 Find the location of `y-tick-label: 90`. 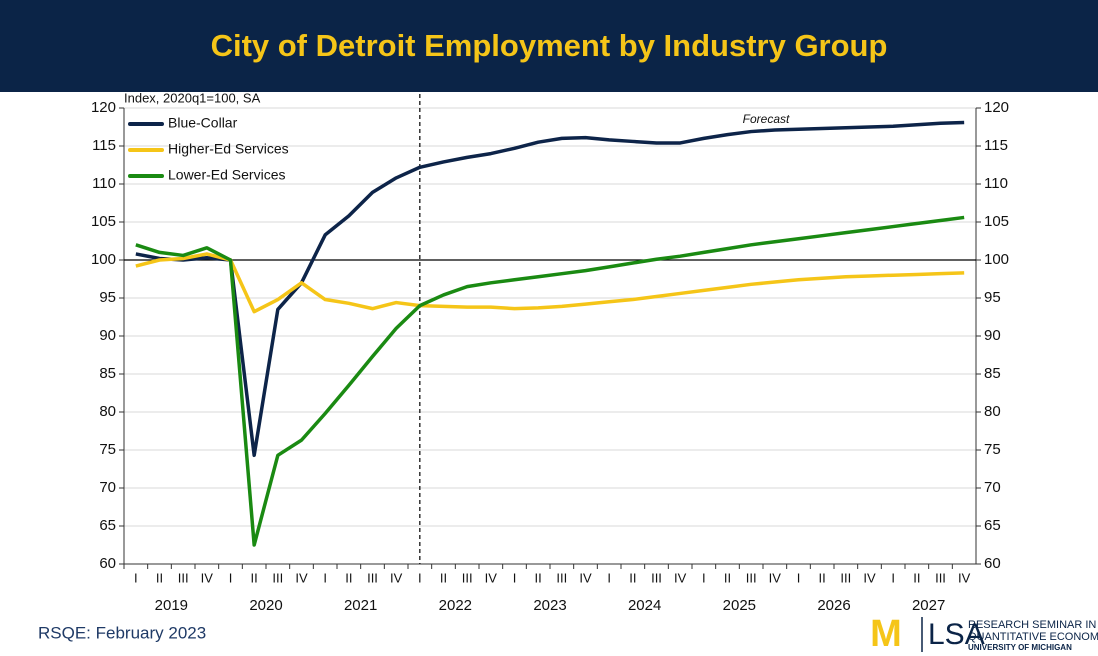

y-tick-label: 90 is located at coordinates (107, 335).